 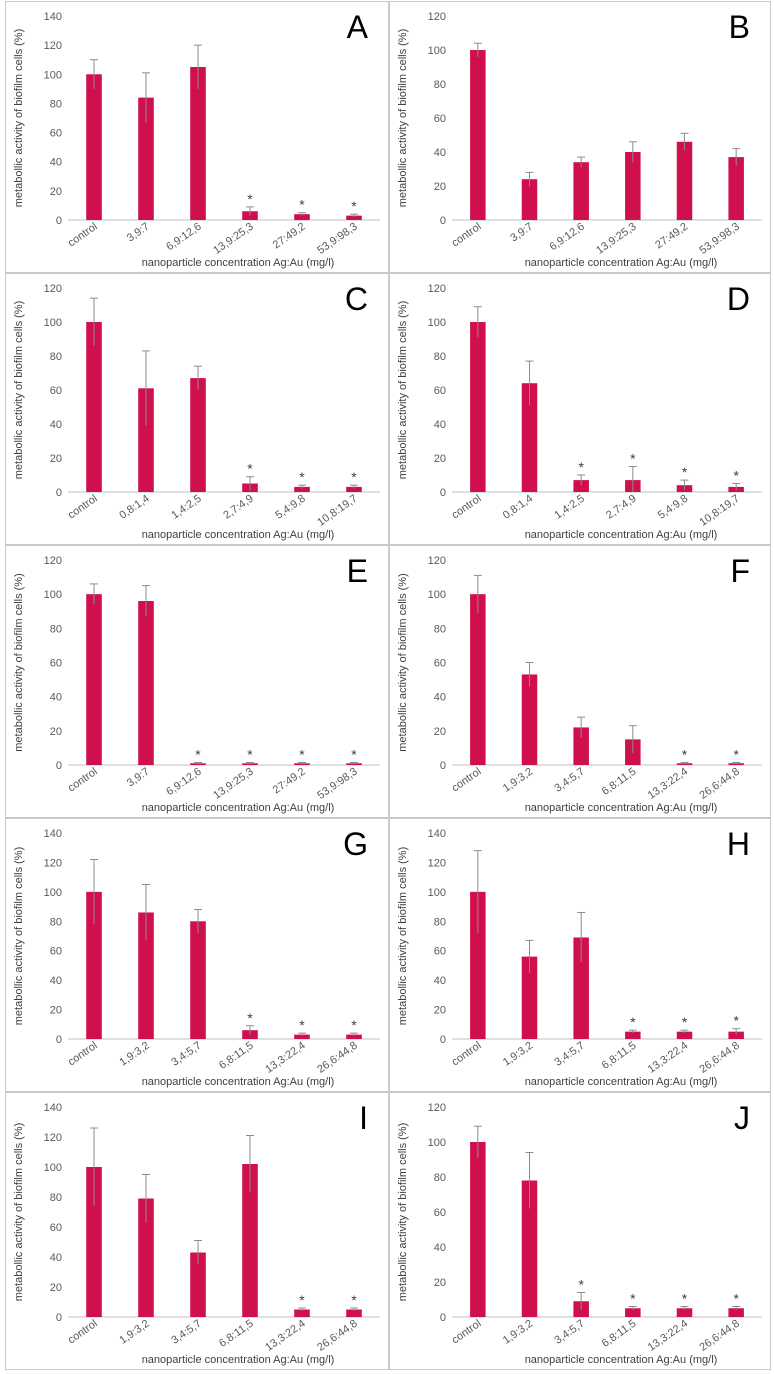 What do you see at coordinates (671, 236) in the screenshot?
I see `x-tick-label: 27:49,2` at bounding box center [671, 236].